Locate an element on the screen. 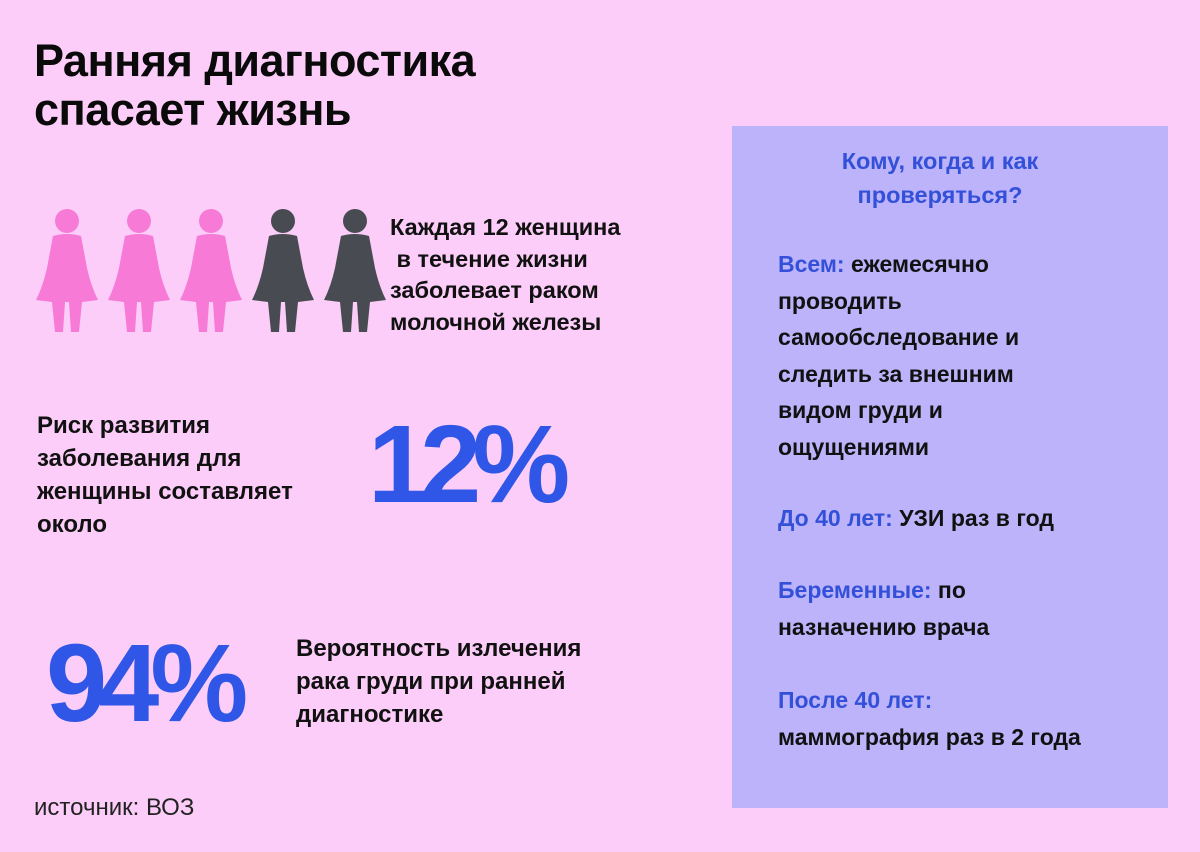 The width and height of the screenshot is (1200, 852). title-line-2: спасает жизнь is located at coordinates (193, 109).